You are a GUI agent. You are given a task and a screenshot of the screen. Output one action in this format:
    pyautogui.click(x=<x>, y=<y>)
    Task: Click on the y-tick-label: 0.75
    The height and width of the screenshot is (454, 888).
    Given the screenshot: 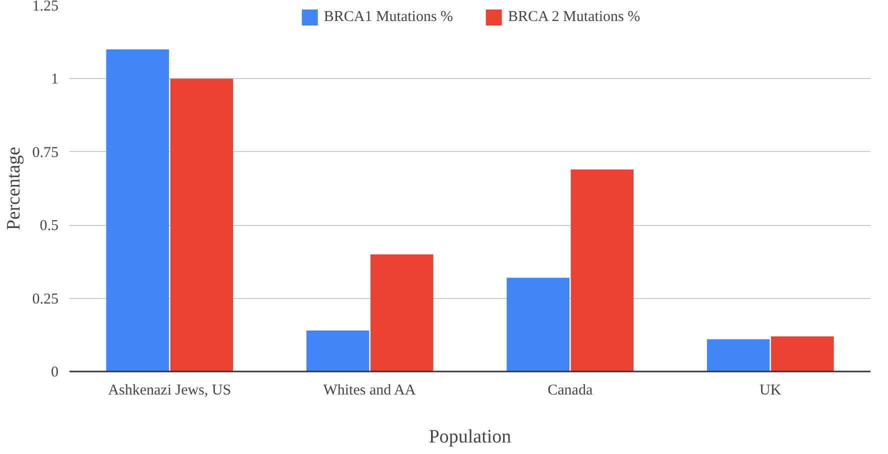 What is the action you would take?
    pyautogui.click(x=45, y=152)
    